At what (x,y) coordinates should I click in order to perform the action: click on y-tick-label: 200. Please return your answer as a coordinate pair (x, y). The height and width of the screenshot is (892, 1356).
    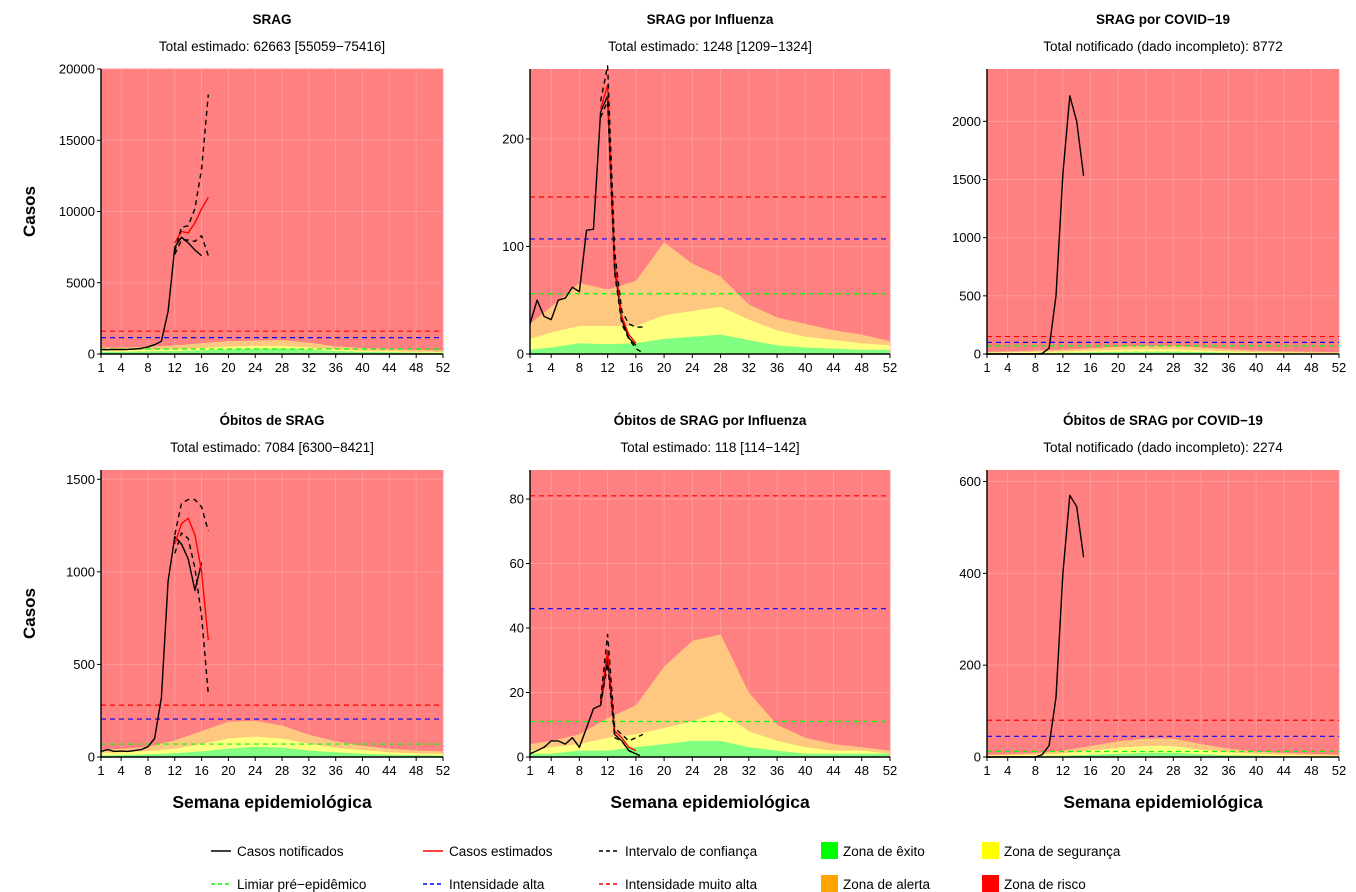
    Looking at the image, I should click on (513, 138).